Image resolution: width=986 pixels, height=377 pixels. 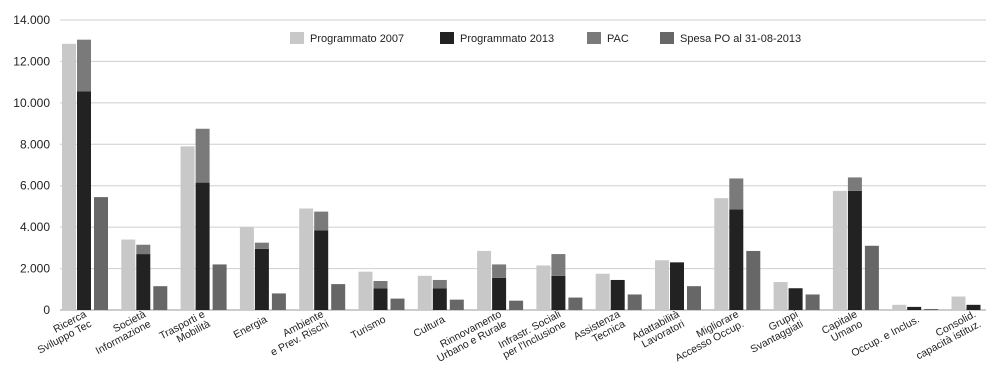 What do you see at coordinates (507, 39) in the screenshot?
I see `legend-label: Programmato 2013` at bounding box center [507, 39].